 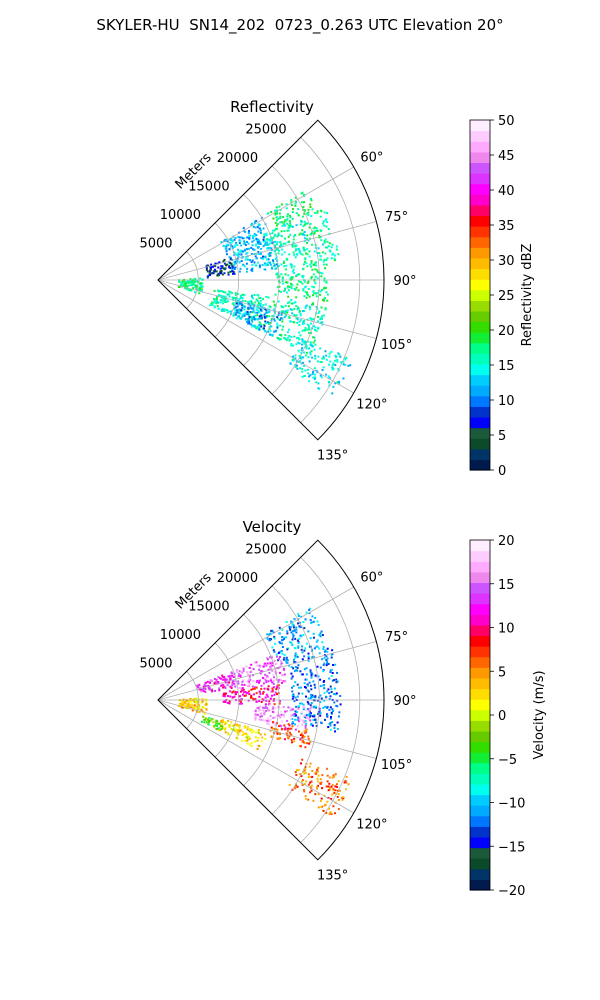 What do you see at coordinates (332, 876) in the screenshot?
I see `angle-tick-label: 135°` at bounding box center [332, 876].